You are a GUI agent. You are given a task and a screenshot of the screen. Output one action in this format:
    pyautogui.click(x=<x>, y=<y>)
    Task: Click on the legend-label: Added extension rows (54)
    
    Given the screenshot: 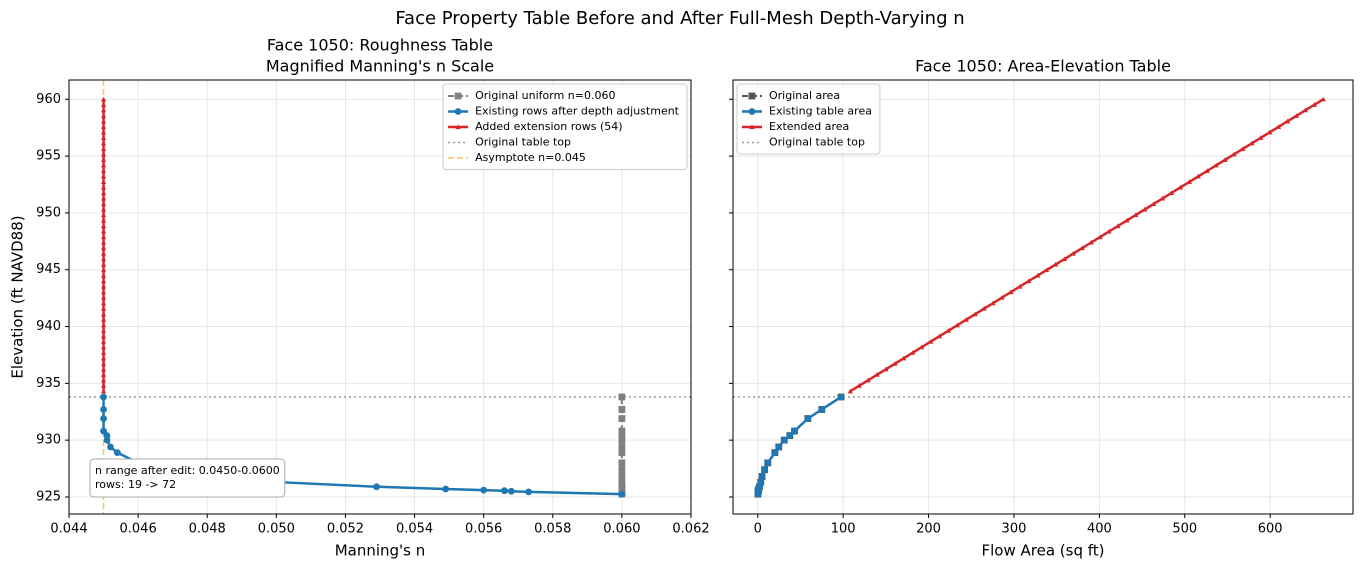 What is the action you would take?
    pyautogui.click(x=548, y=126)
    